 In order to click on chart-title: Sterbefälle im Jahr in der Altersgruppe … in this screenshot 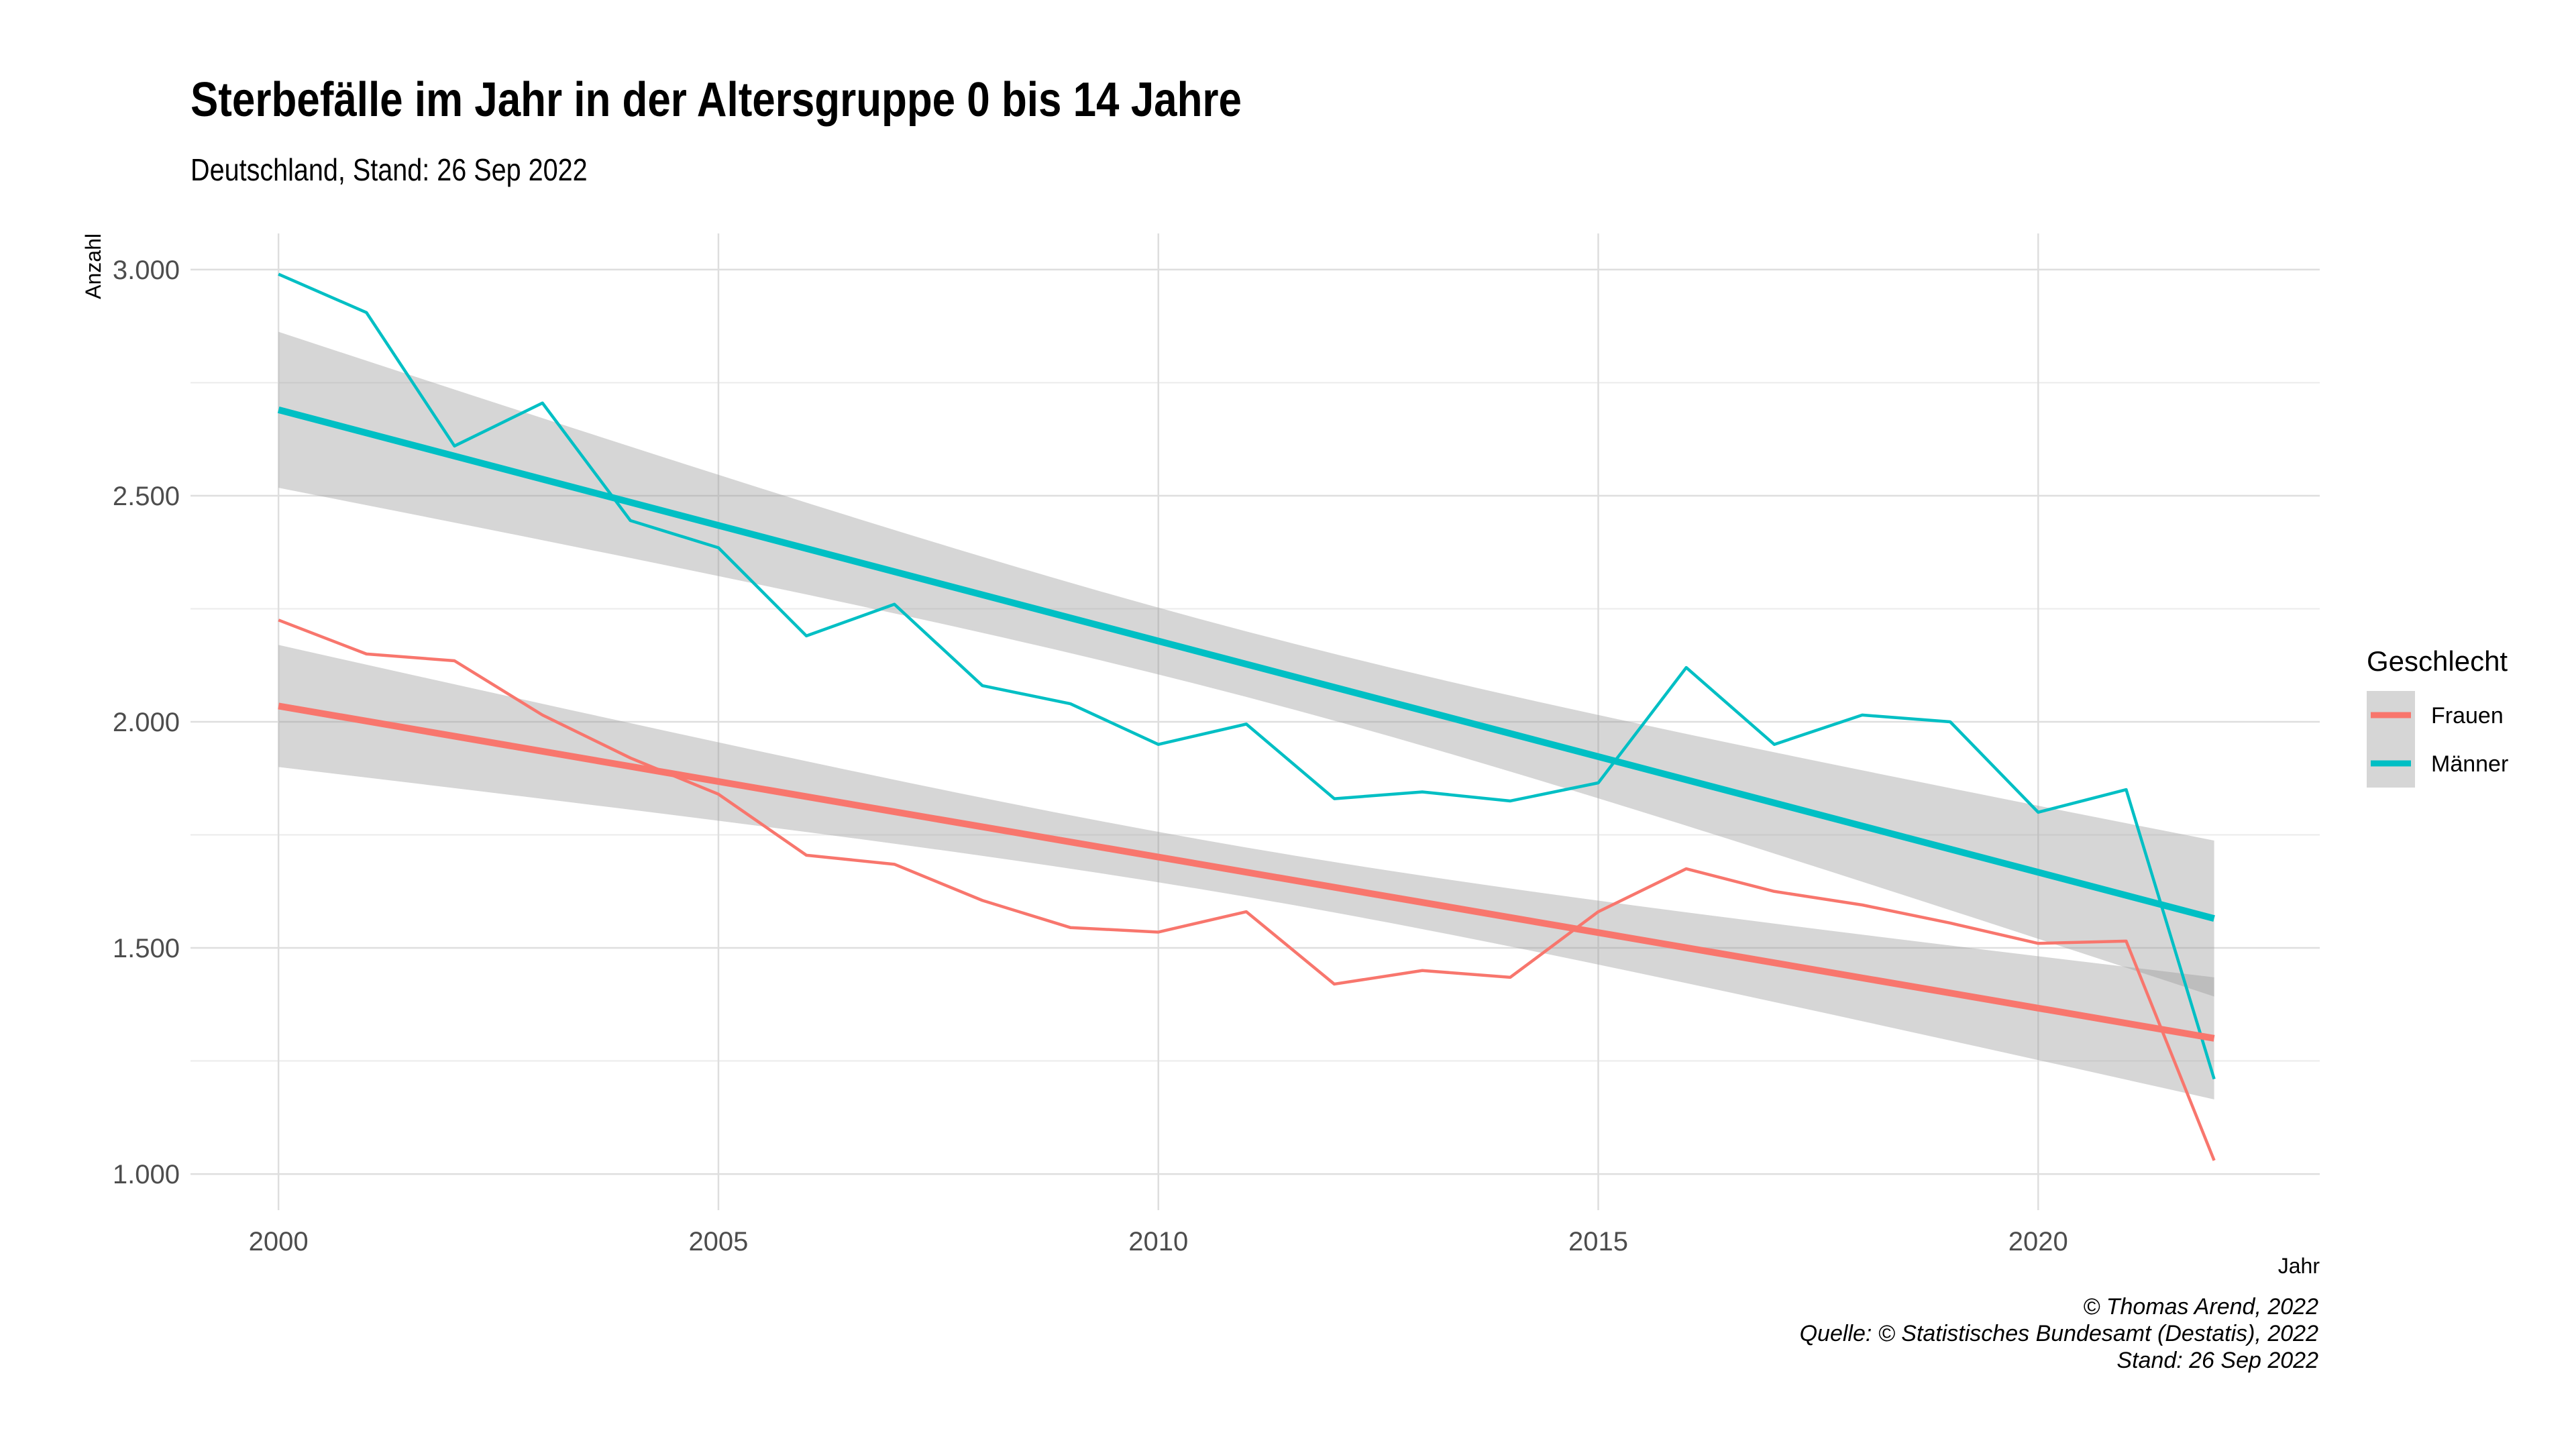, I will do `click(716, 100)`.